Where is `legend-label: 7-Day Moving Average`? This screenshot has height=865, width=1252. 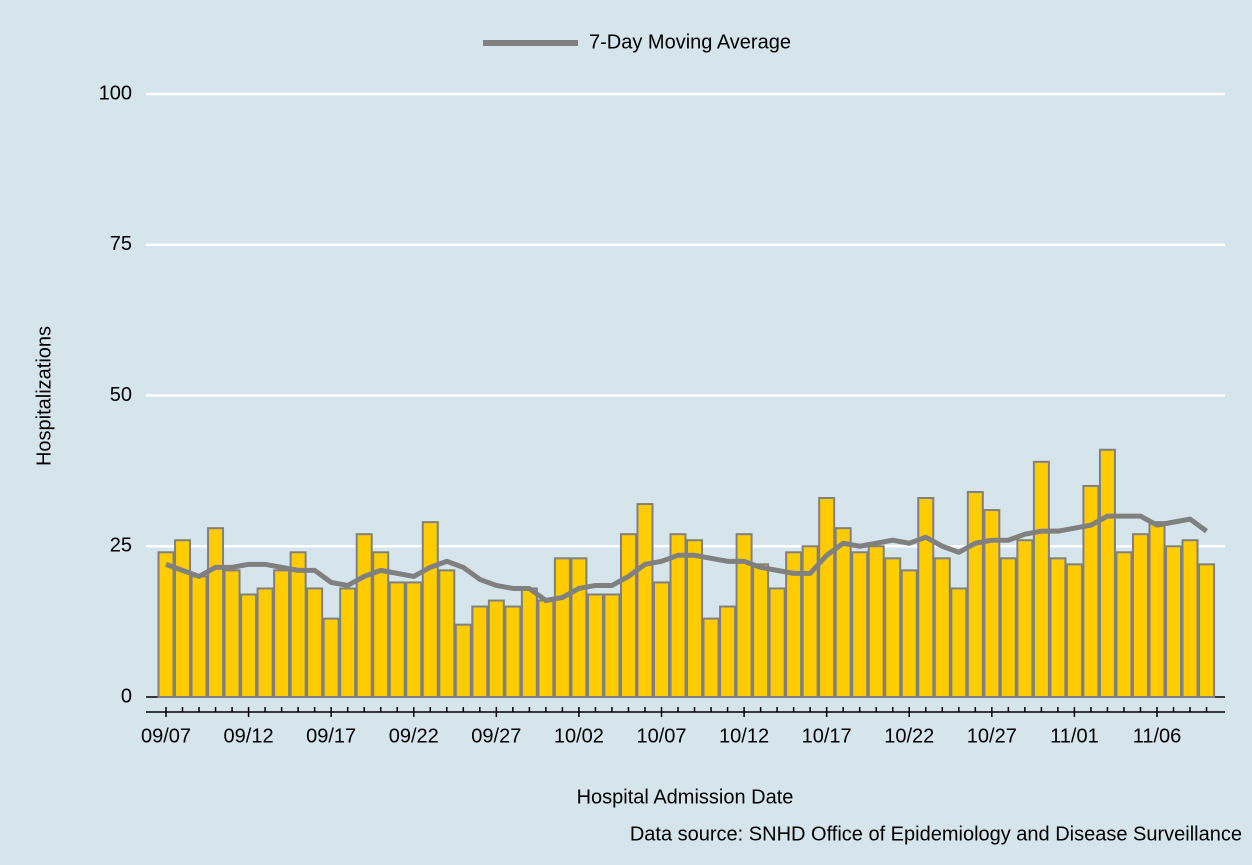
legend-label: 7-Day Moving Average is located at coordinates (690, 42).